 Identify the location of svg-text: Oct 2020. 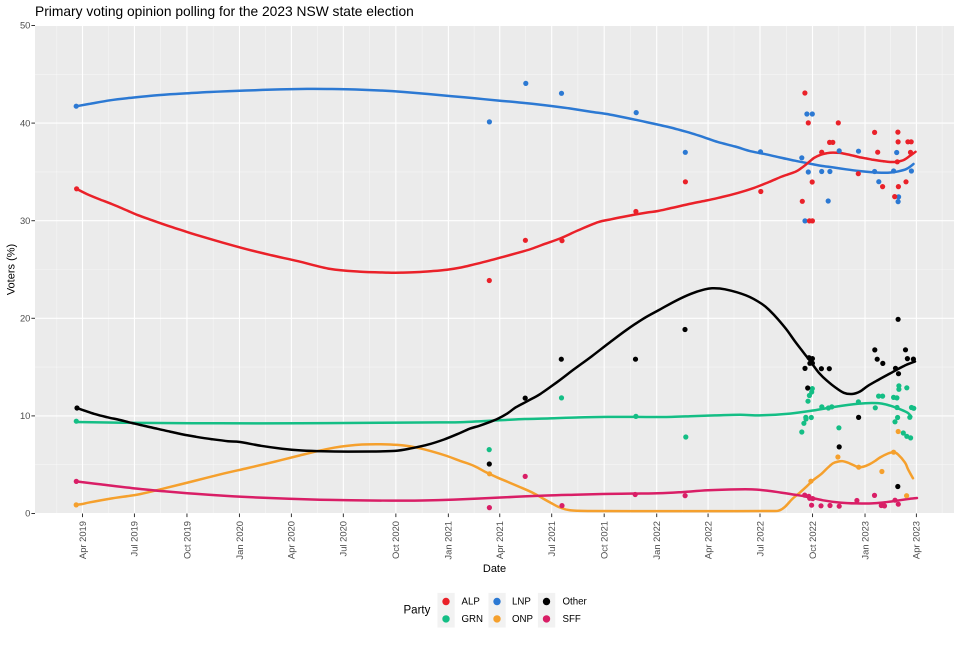
(395, 540).